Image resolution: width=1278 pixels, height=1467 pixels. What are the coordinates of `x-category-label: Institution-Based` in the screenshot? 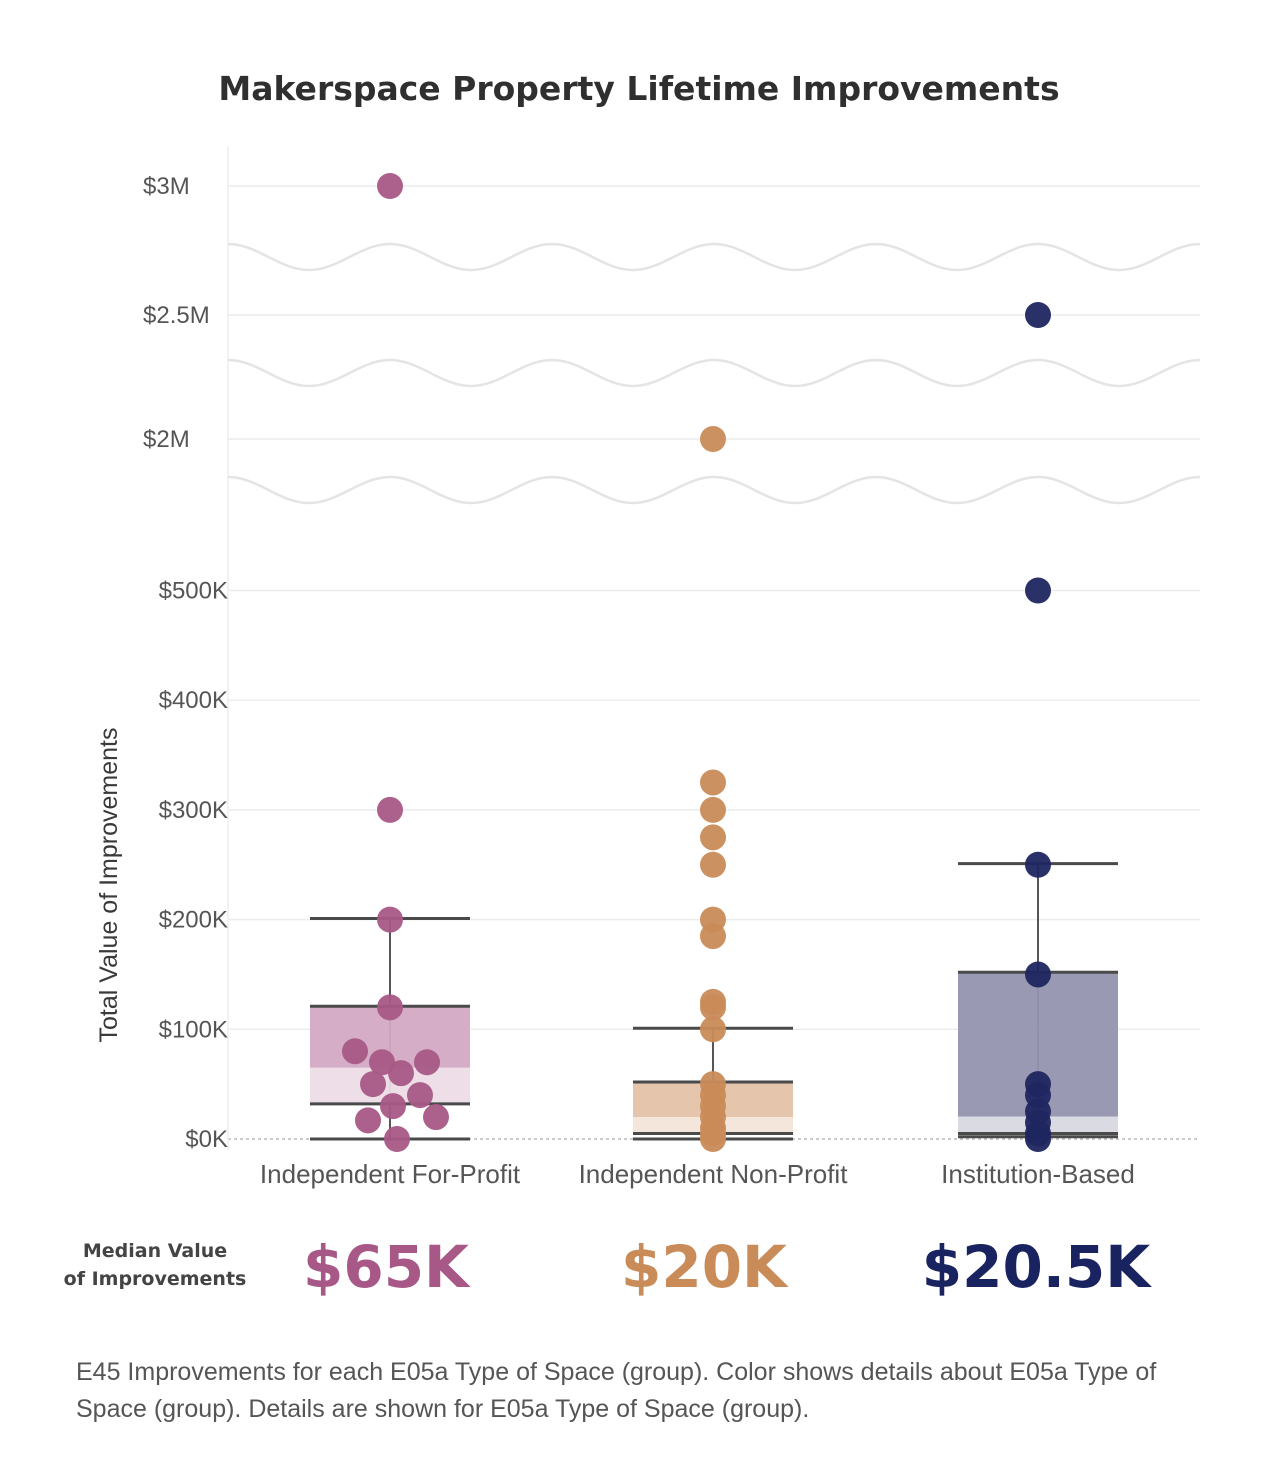 It's located at (1038, 1174).